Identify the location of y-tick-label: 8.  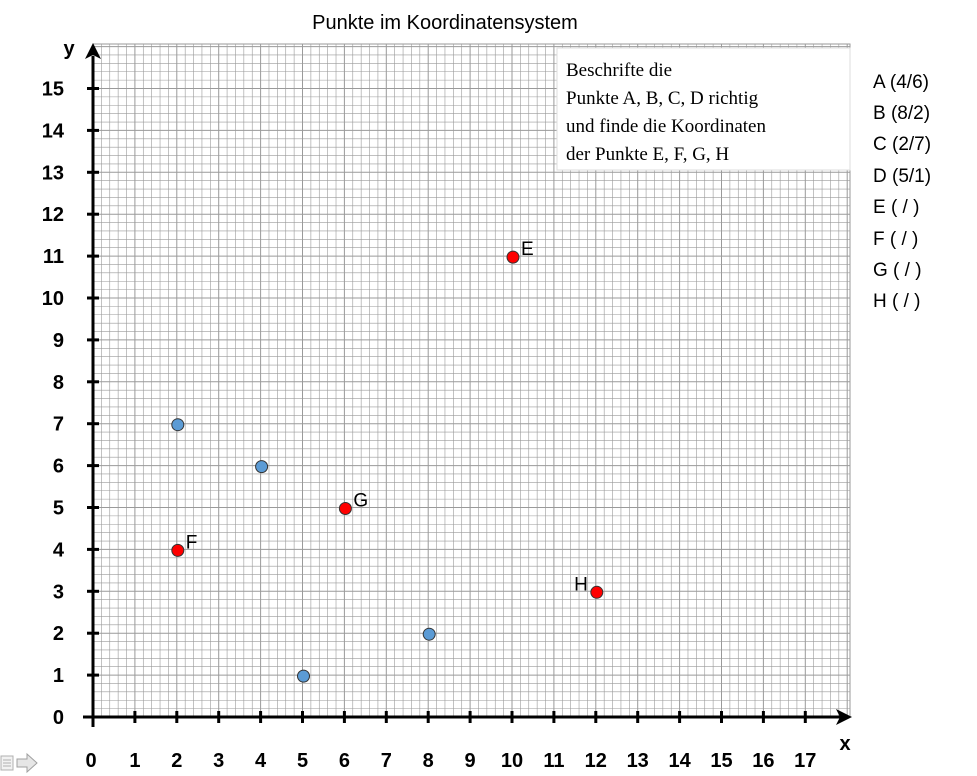
(58, 383).